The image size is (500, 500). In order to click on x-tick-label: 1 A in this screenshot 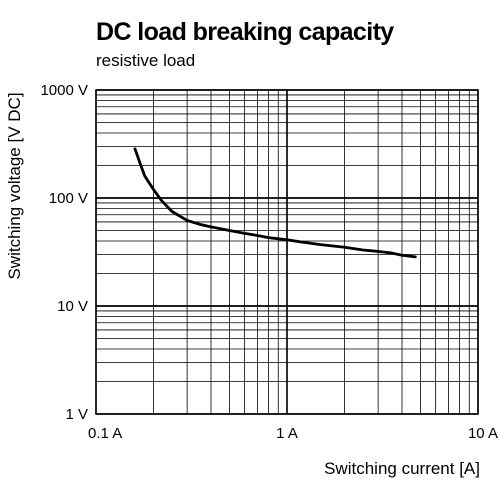, I will do `click(287, 433)`.